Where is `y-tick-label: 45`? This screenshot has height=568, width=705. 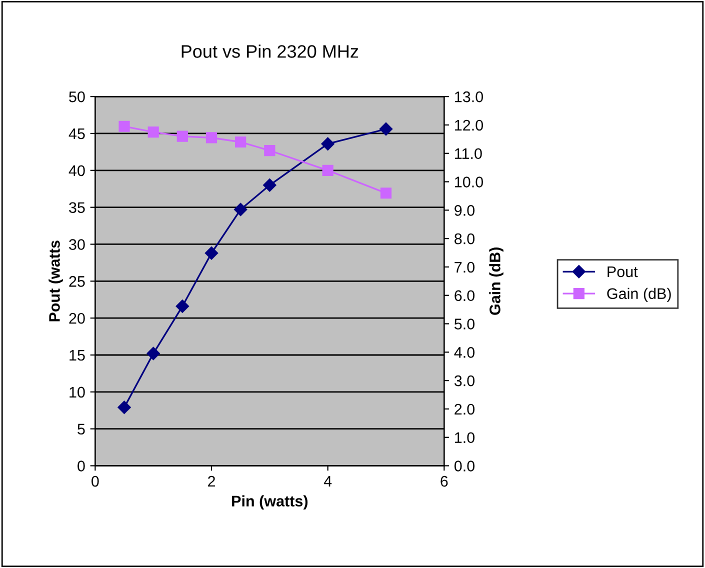
y-tick-label: 45 is located at coordinates (76, 134).